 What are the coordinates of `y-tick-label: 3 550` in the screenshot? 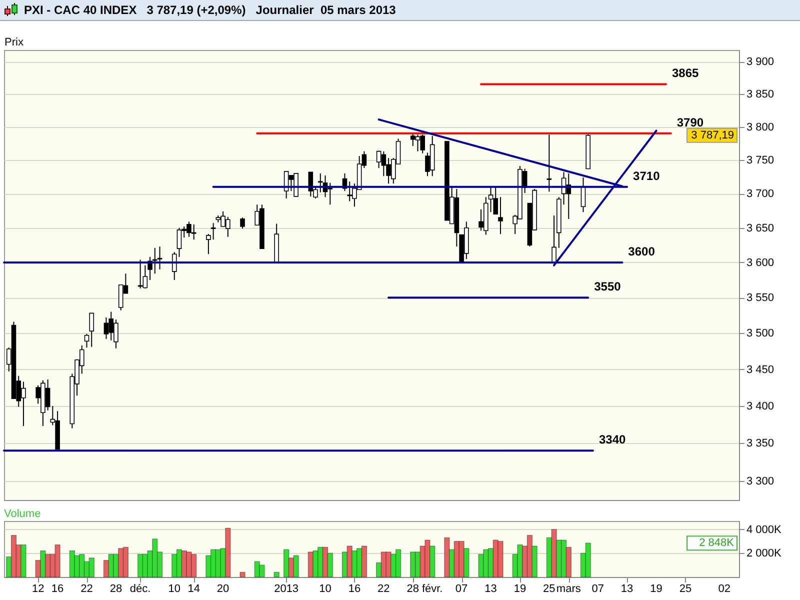 It's located at (760, 298).